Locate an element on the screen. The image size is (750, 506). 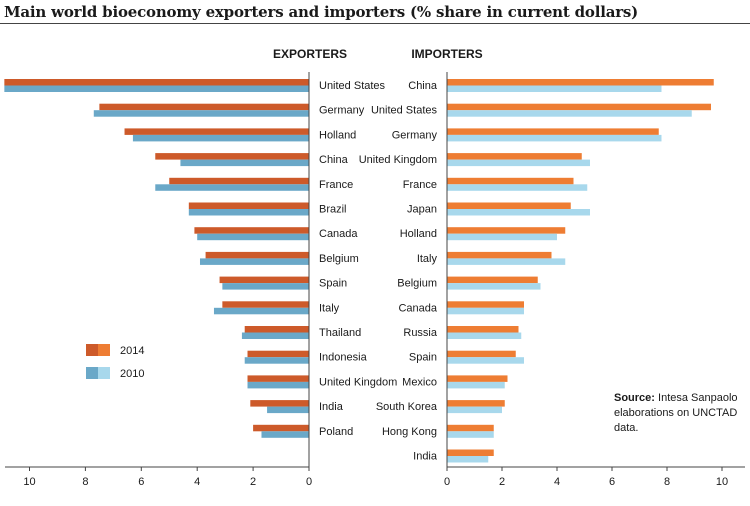
exporter-category-label: Germany is located at coordinates (342, 111).